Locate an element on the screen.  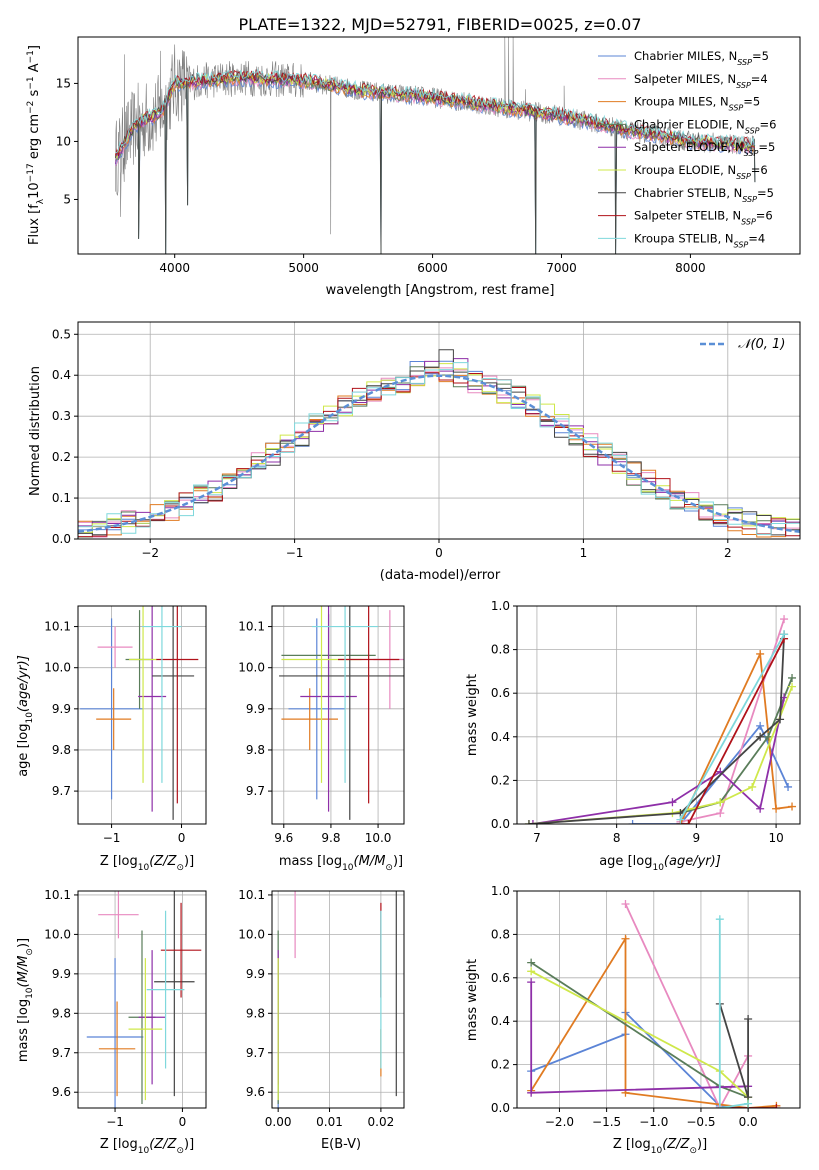
legend-label: Kroupa STELIB, NSSP=4 is located at coordinates (699, 240).